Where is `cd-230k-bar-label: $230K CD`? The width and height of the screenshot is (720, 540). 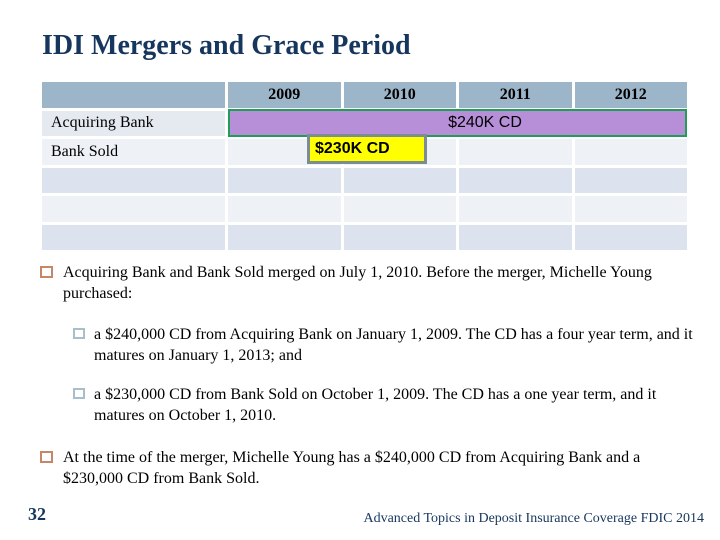
cd-230k-bar-label: $230K CD is located at coordinates (352, 148).